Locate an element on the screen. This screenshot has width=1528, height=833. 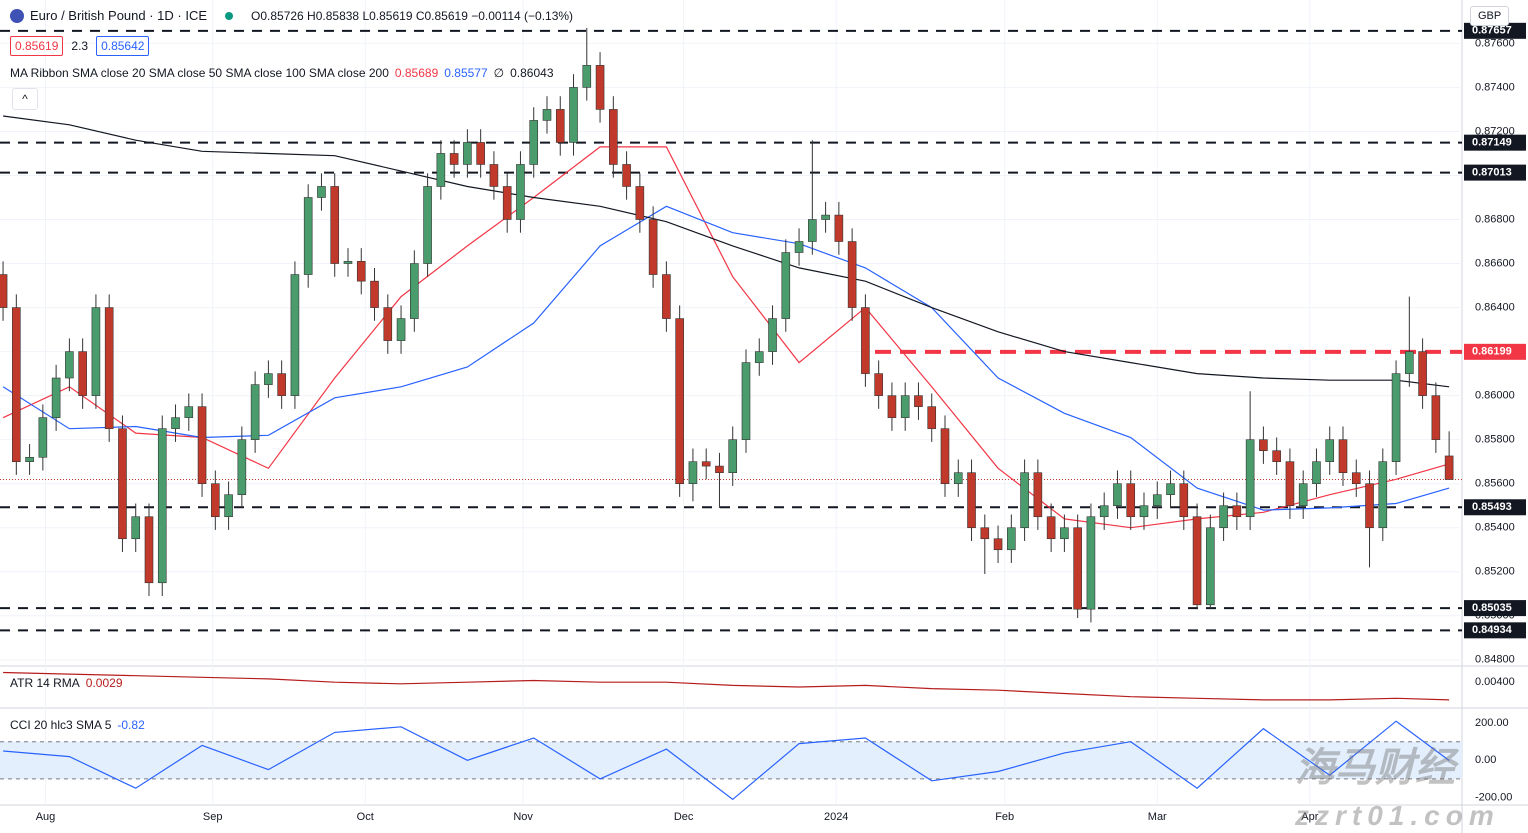
atr-title: ATR 14 RMA is located at coordinates (45, 683).